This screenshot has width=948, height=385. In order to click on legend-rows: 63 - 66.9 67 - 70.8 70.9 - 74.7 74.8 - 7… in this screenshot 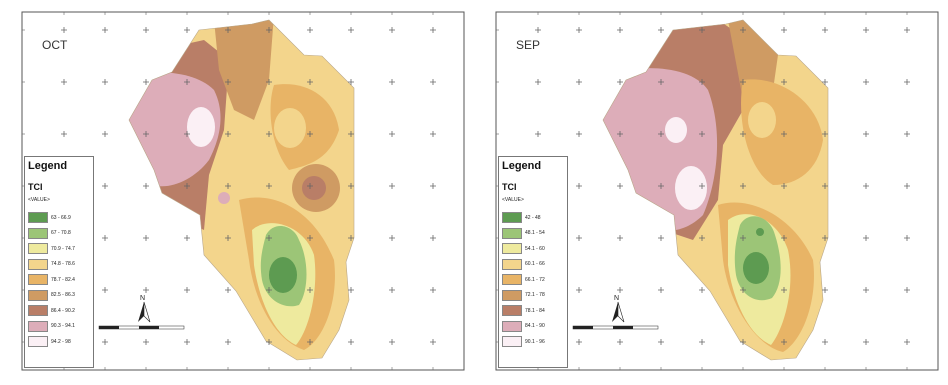, I will do `click(51, 280)`.